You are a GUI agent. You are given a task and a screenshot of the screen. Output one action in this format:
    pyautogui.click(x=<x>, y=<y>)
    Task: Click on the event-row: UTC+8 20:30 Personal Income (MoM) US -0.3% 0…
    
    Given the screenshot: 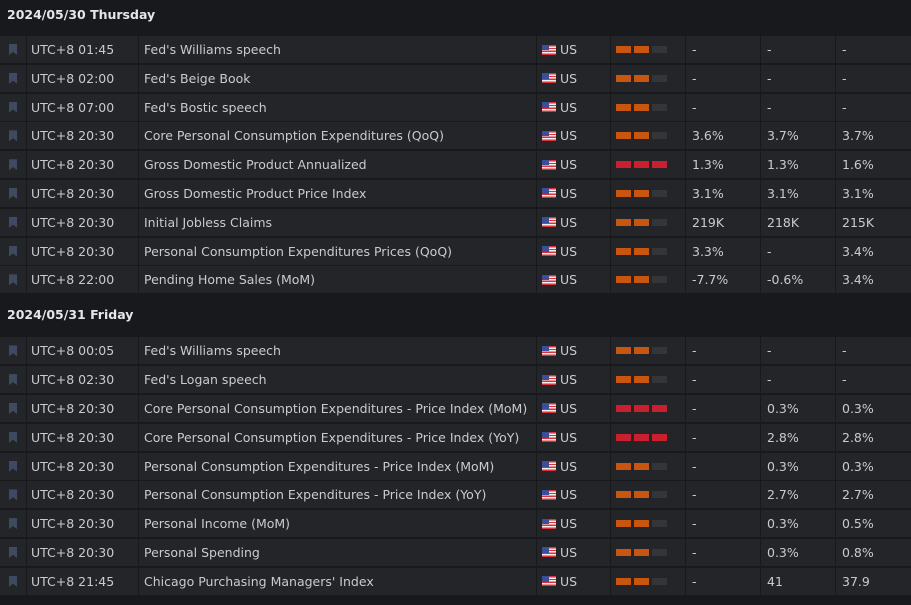 What is the action you would take?
    pyautogui.click(x=455, y=524)
    